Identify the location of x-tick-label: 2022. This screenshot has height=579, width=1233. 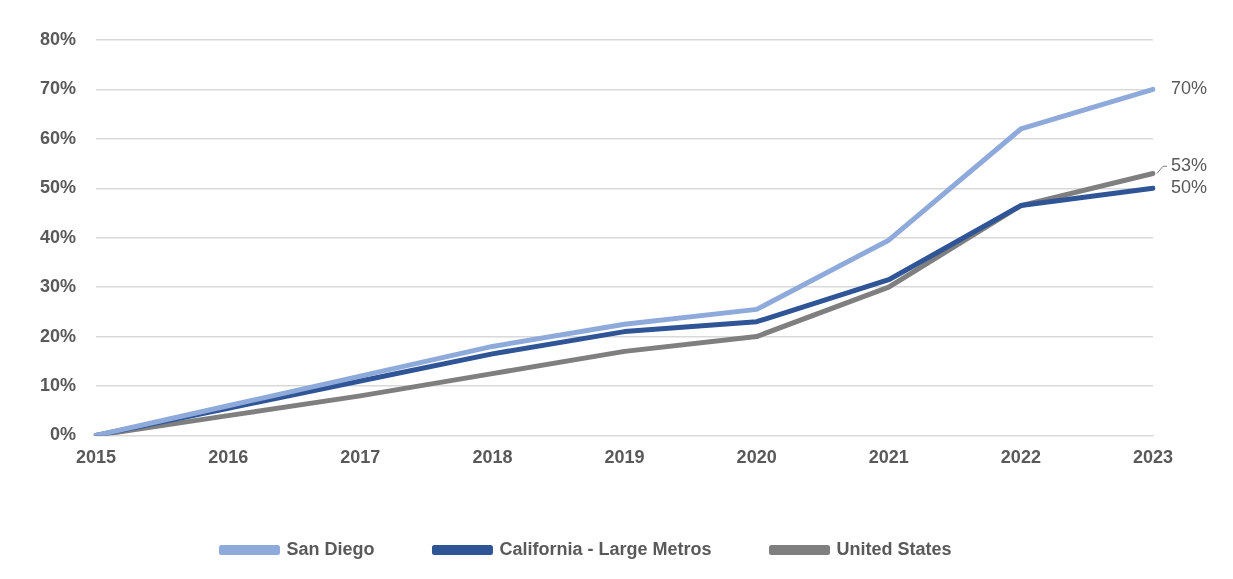
(1020, 457).